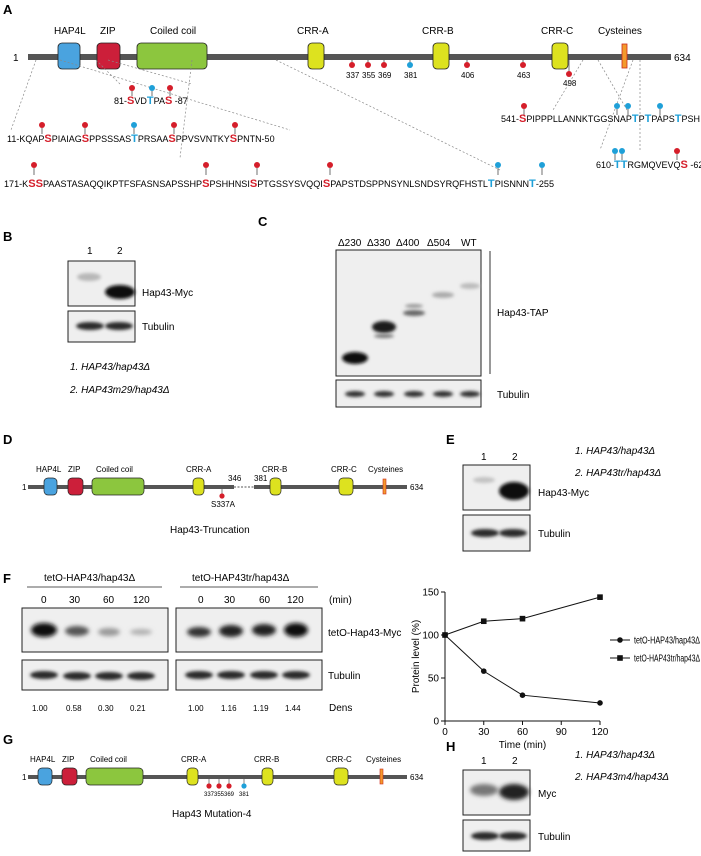 The image size is (701, 856). I want to click on crr-a-domain-a, so click(316, 56).